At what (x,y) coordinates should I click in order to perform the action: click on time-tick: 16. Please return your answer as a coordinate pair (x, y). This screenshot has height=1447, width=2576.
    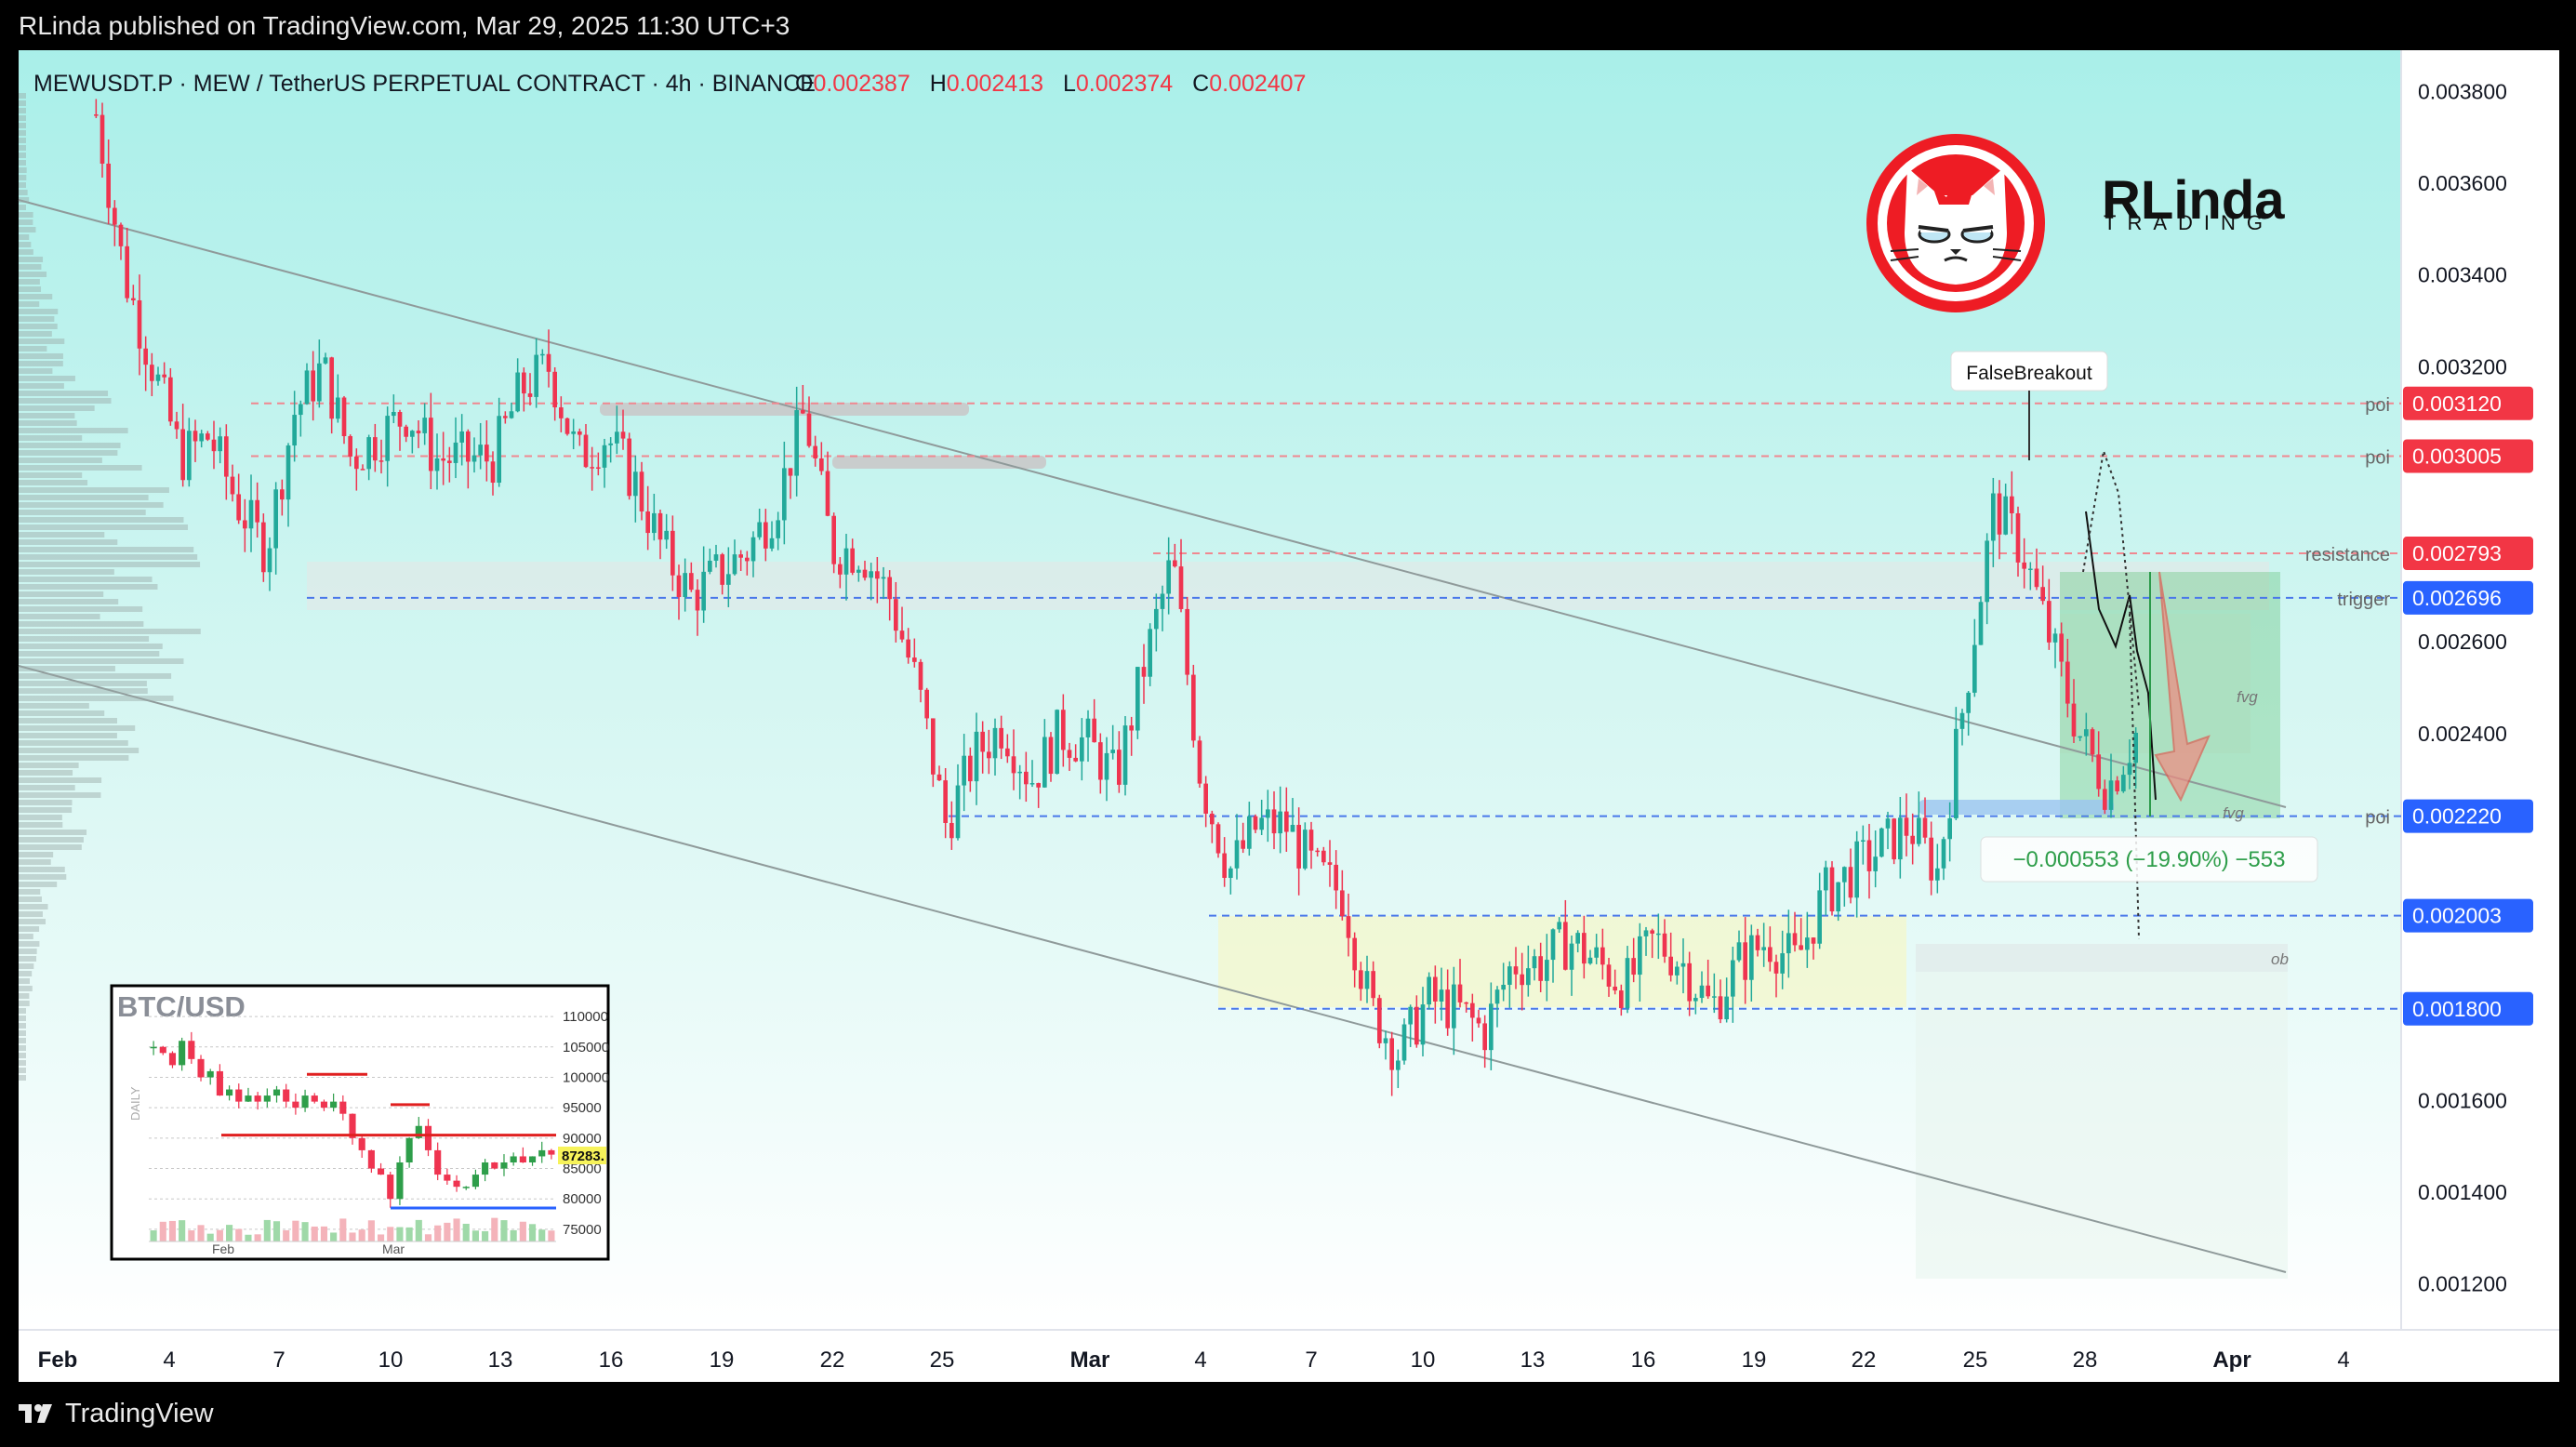
    Looking at the image, I should click on (611, 1360).